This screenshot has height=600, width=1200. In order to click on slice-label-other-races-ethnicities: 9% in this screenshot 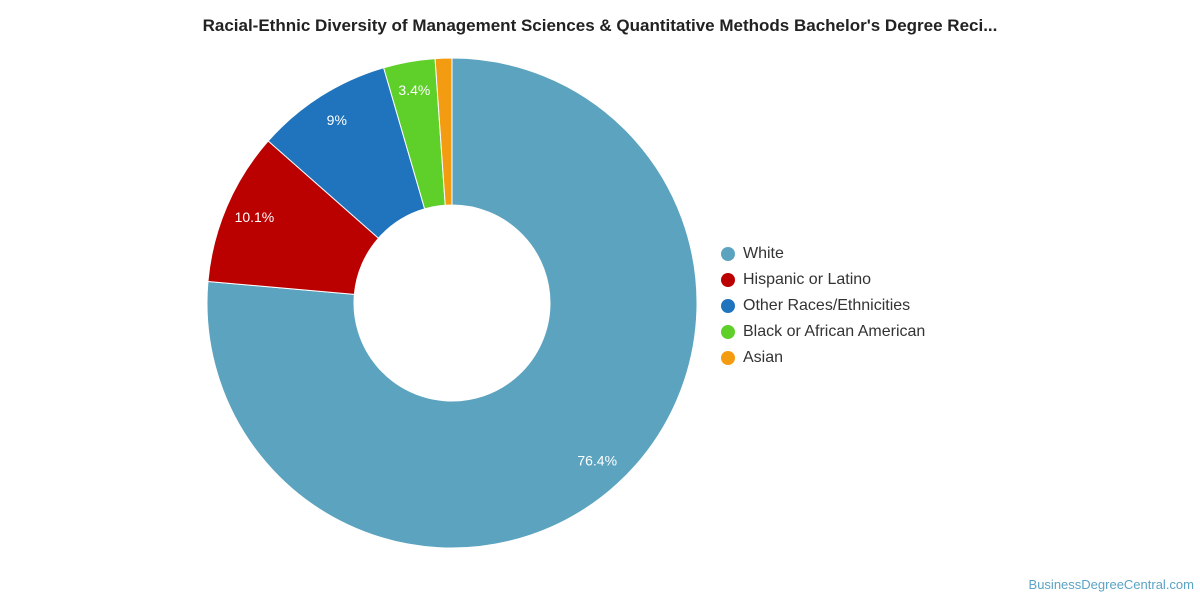, I will do `click(337, 120)`.